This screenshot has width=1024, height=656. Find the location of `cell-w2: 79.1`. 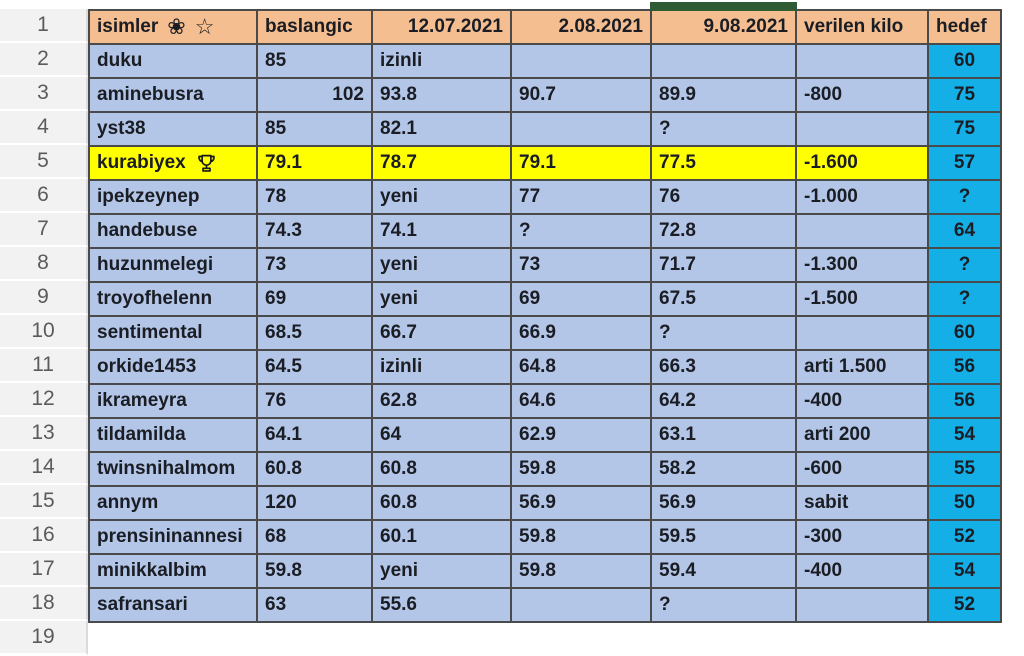

cell-w2: 79.1 is located at coordinates (581, 163).